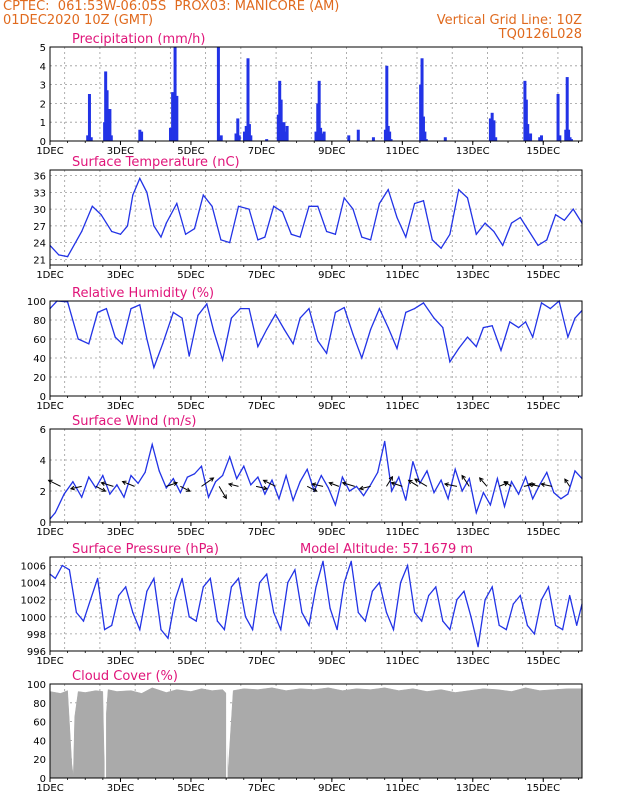 The height and width of the screenshot is (800, 618). Describe the element at coordinates (316, 217) in the screenshot. I see `temp-frame` at that location.